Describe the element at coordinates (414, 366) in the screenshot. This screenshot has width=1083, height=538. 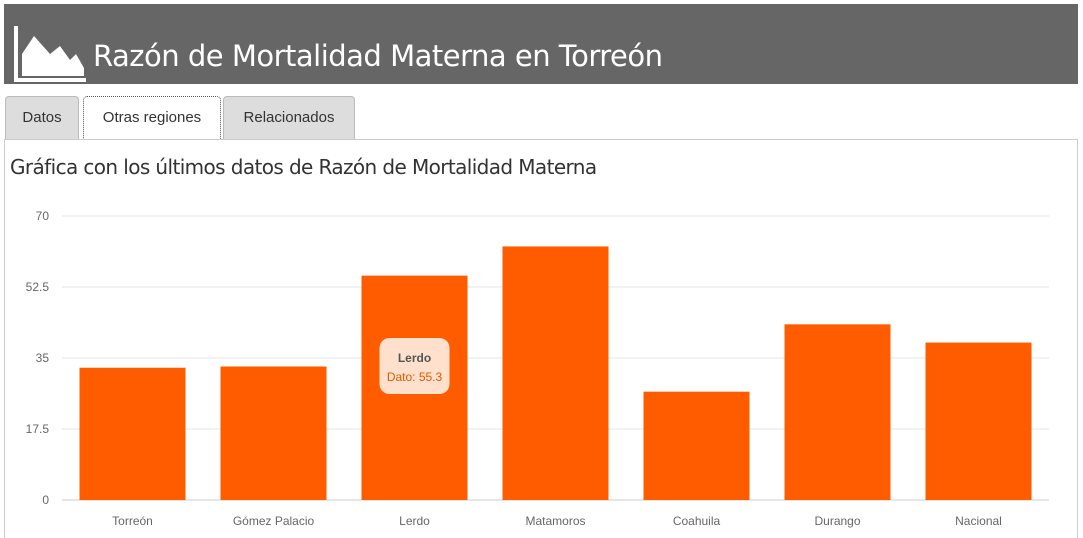
I see `tooltip` at that location.